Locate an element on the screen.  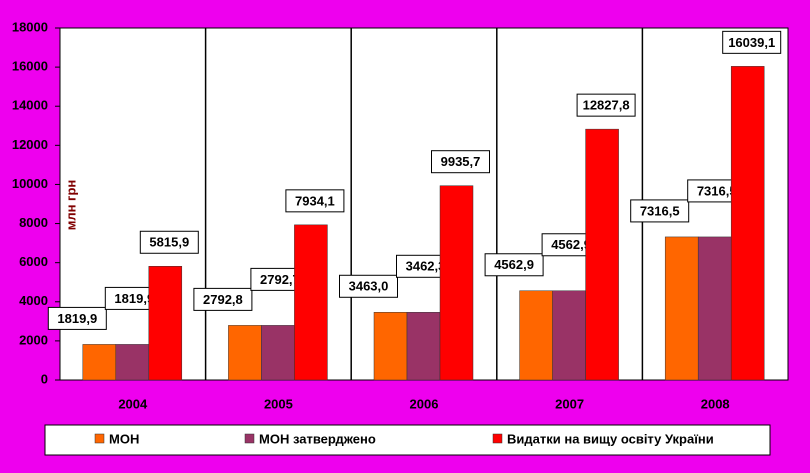
value-label: 3462,3 is located at coordinates (426, 266).